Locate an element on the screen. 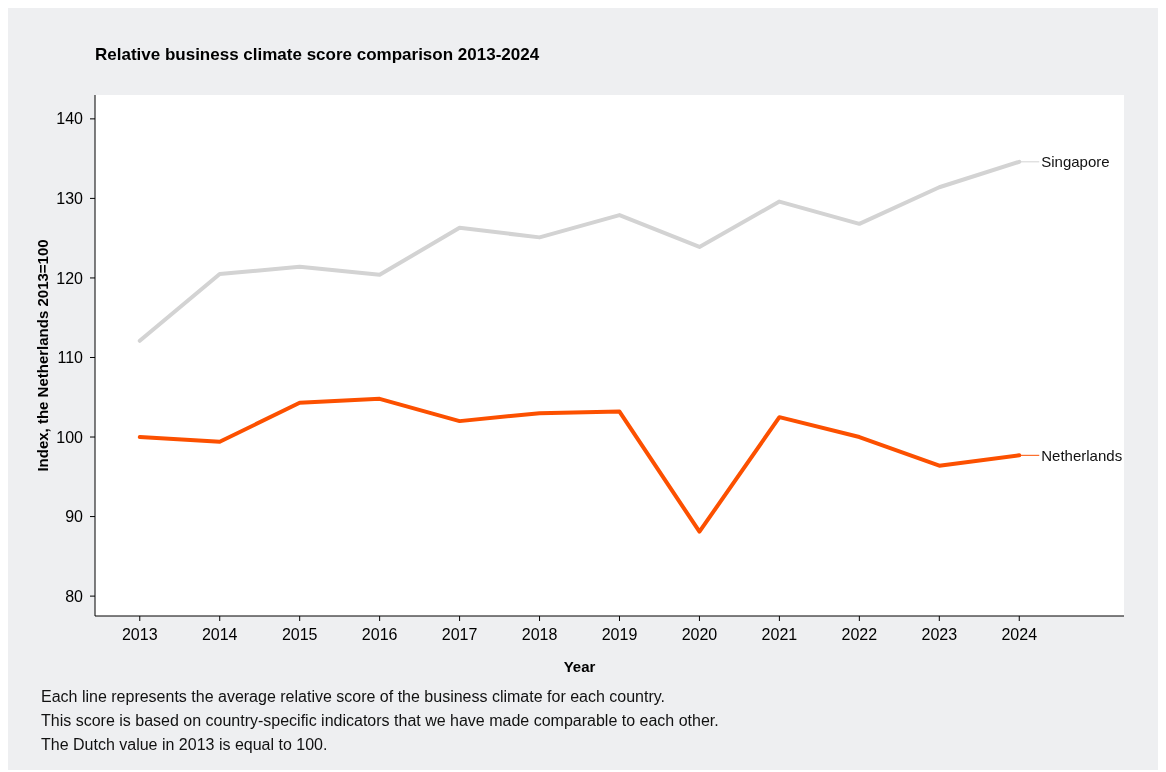  y-tick-label: 120 is located at coordinates (70, 278).